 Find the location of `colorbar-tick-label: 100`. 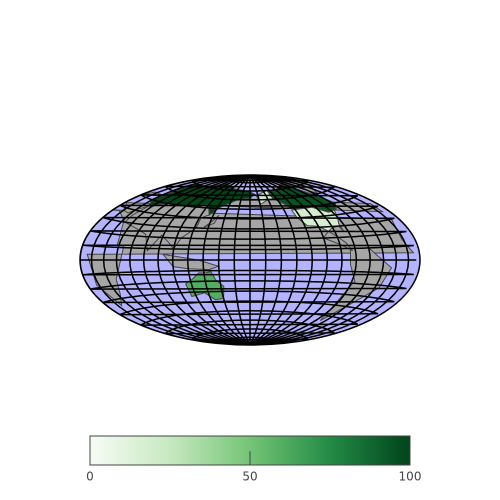

colorbar-tick-label: 100 is located at coordinates (410, 477).